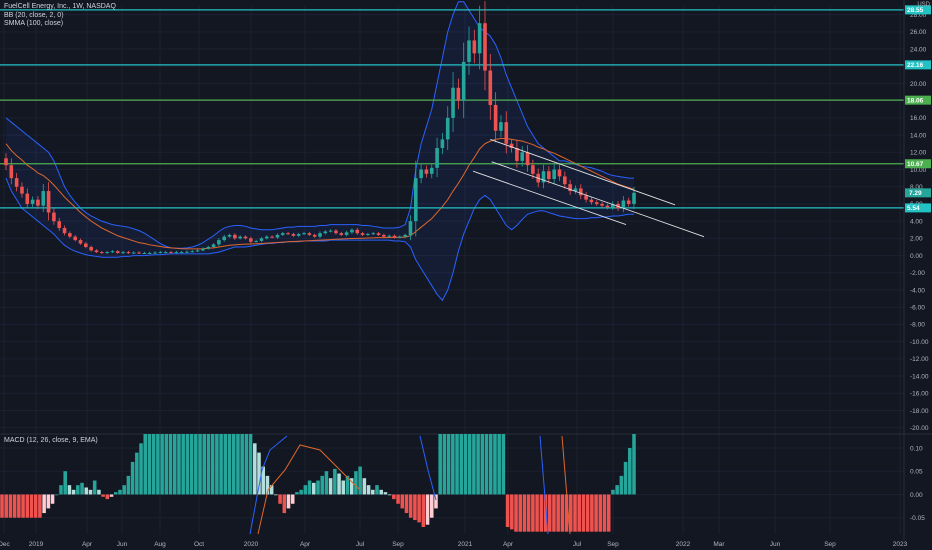  I want to click on trendline-lower, so click(549, 198).